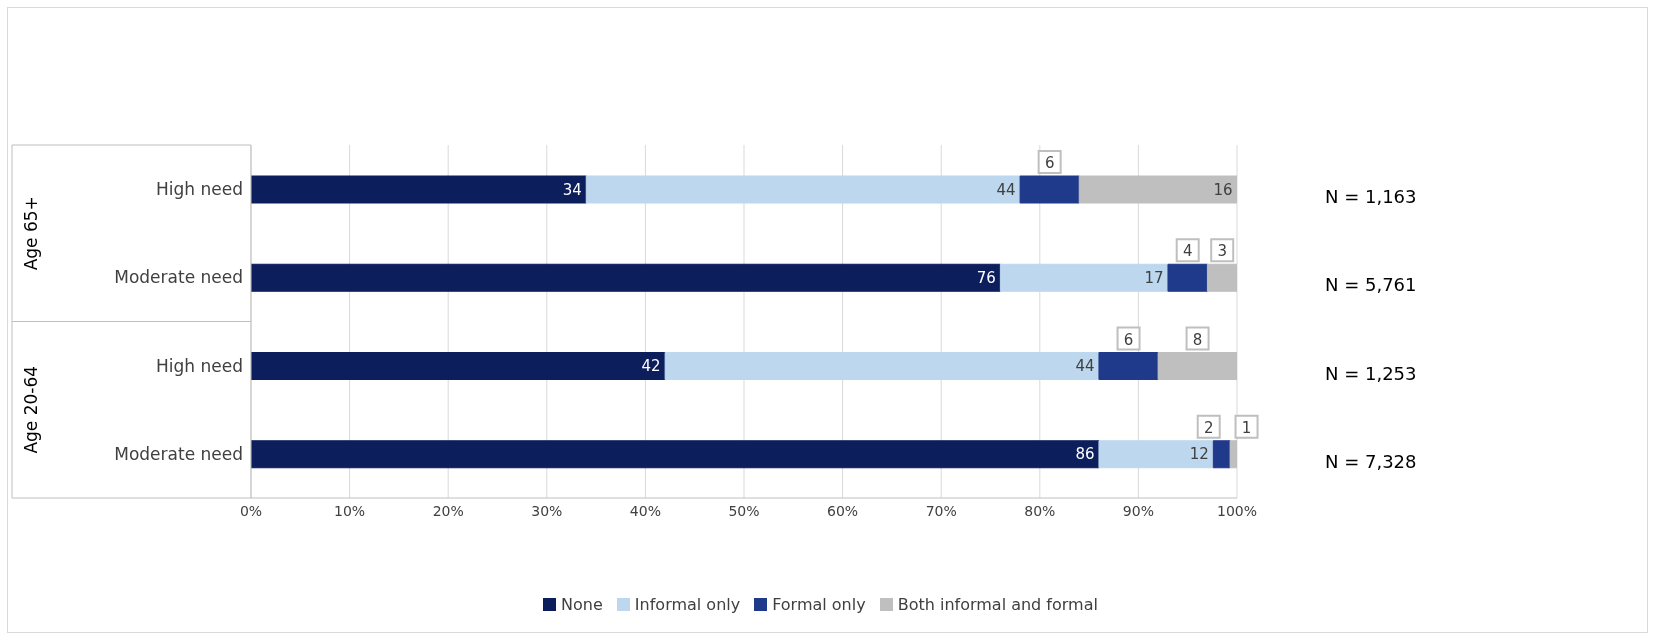  I want to click on text: N = 1,253, so click(1371, 373).